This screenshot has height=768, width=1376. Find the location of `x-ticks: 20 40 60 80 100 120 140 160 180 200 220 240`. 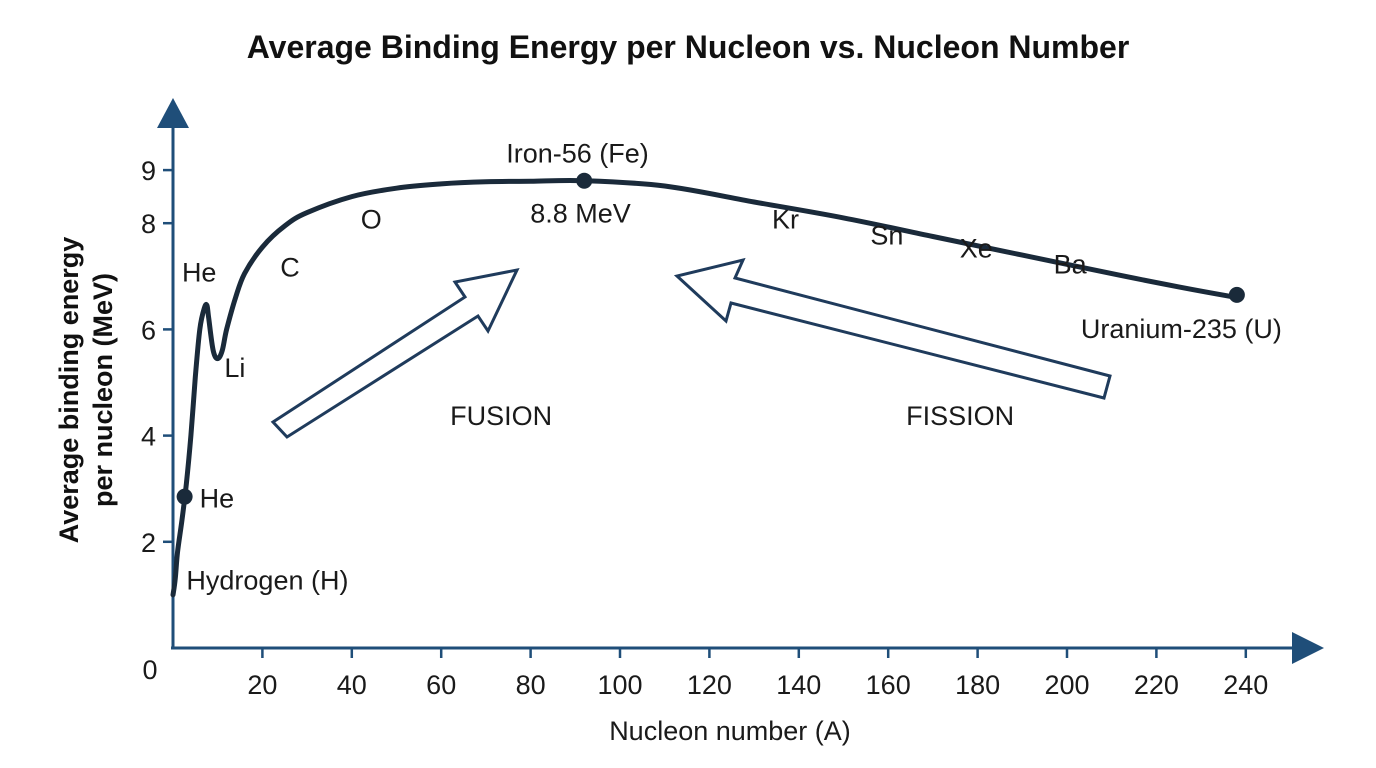

x-ticks: 20 40 60 80 100 120 140 160 180 200 220 240 is located at coordinates (757, 674).